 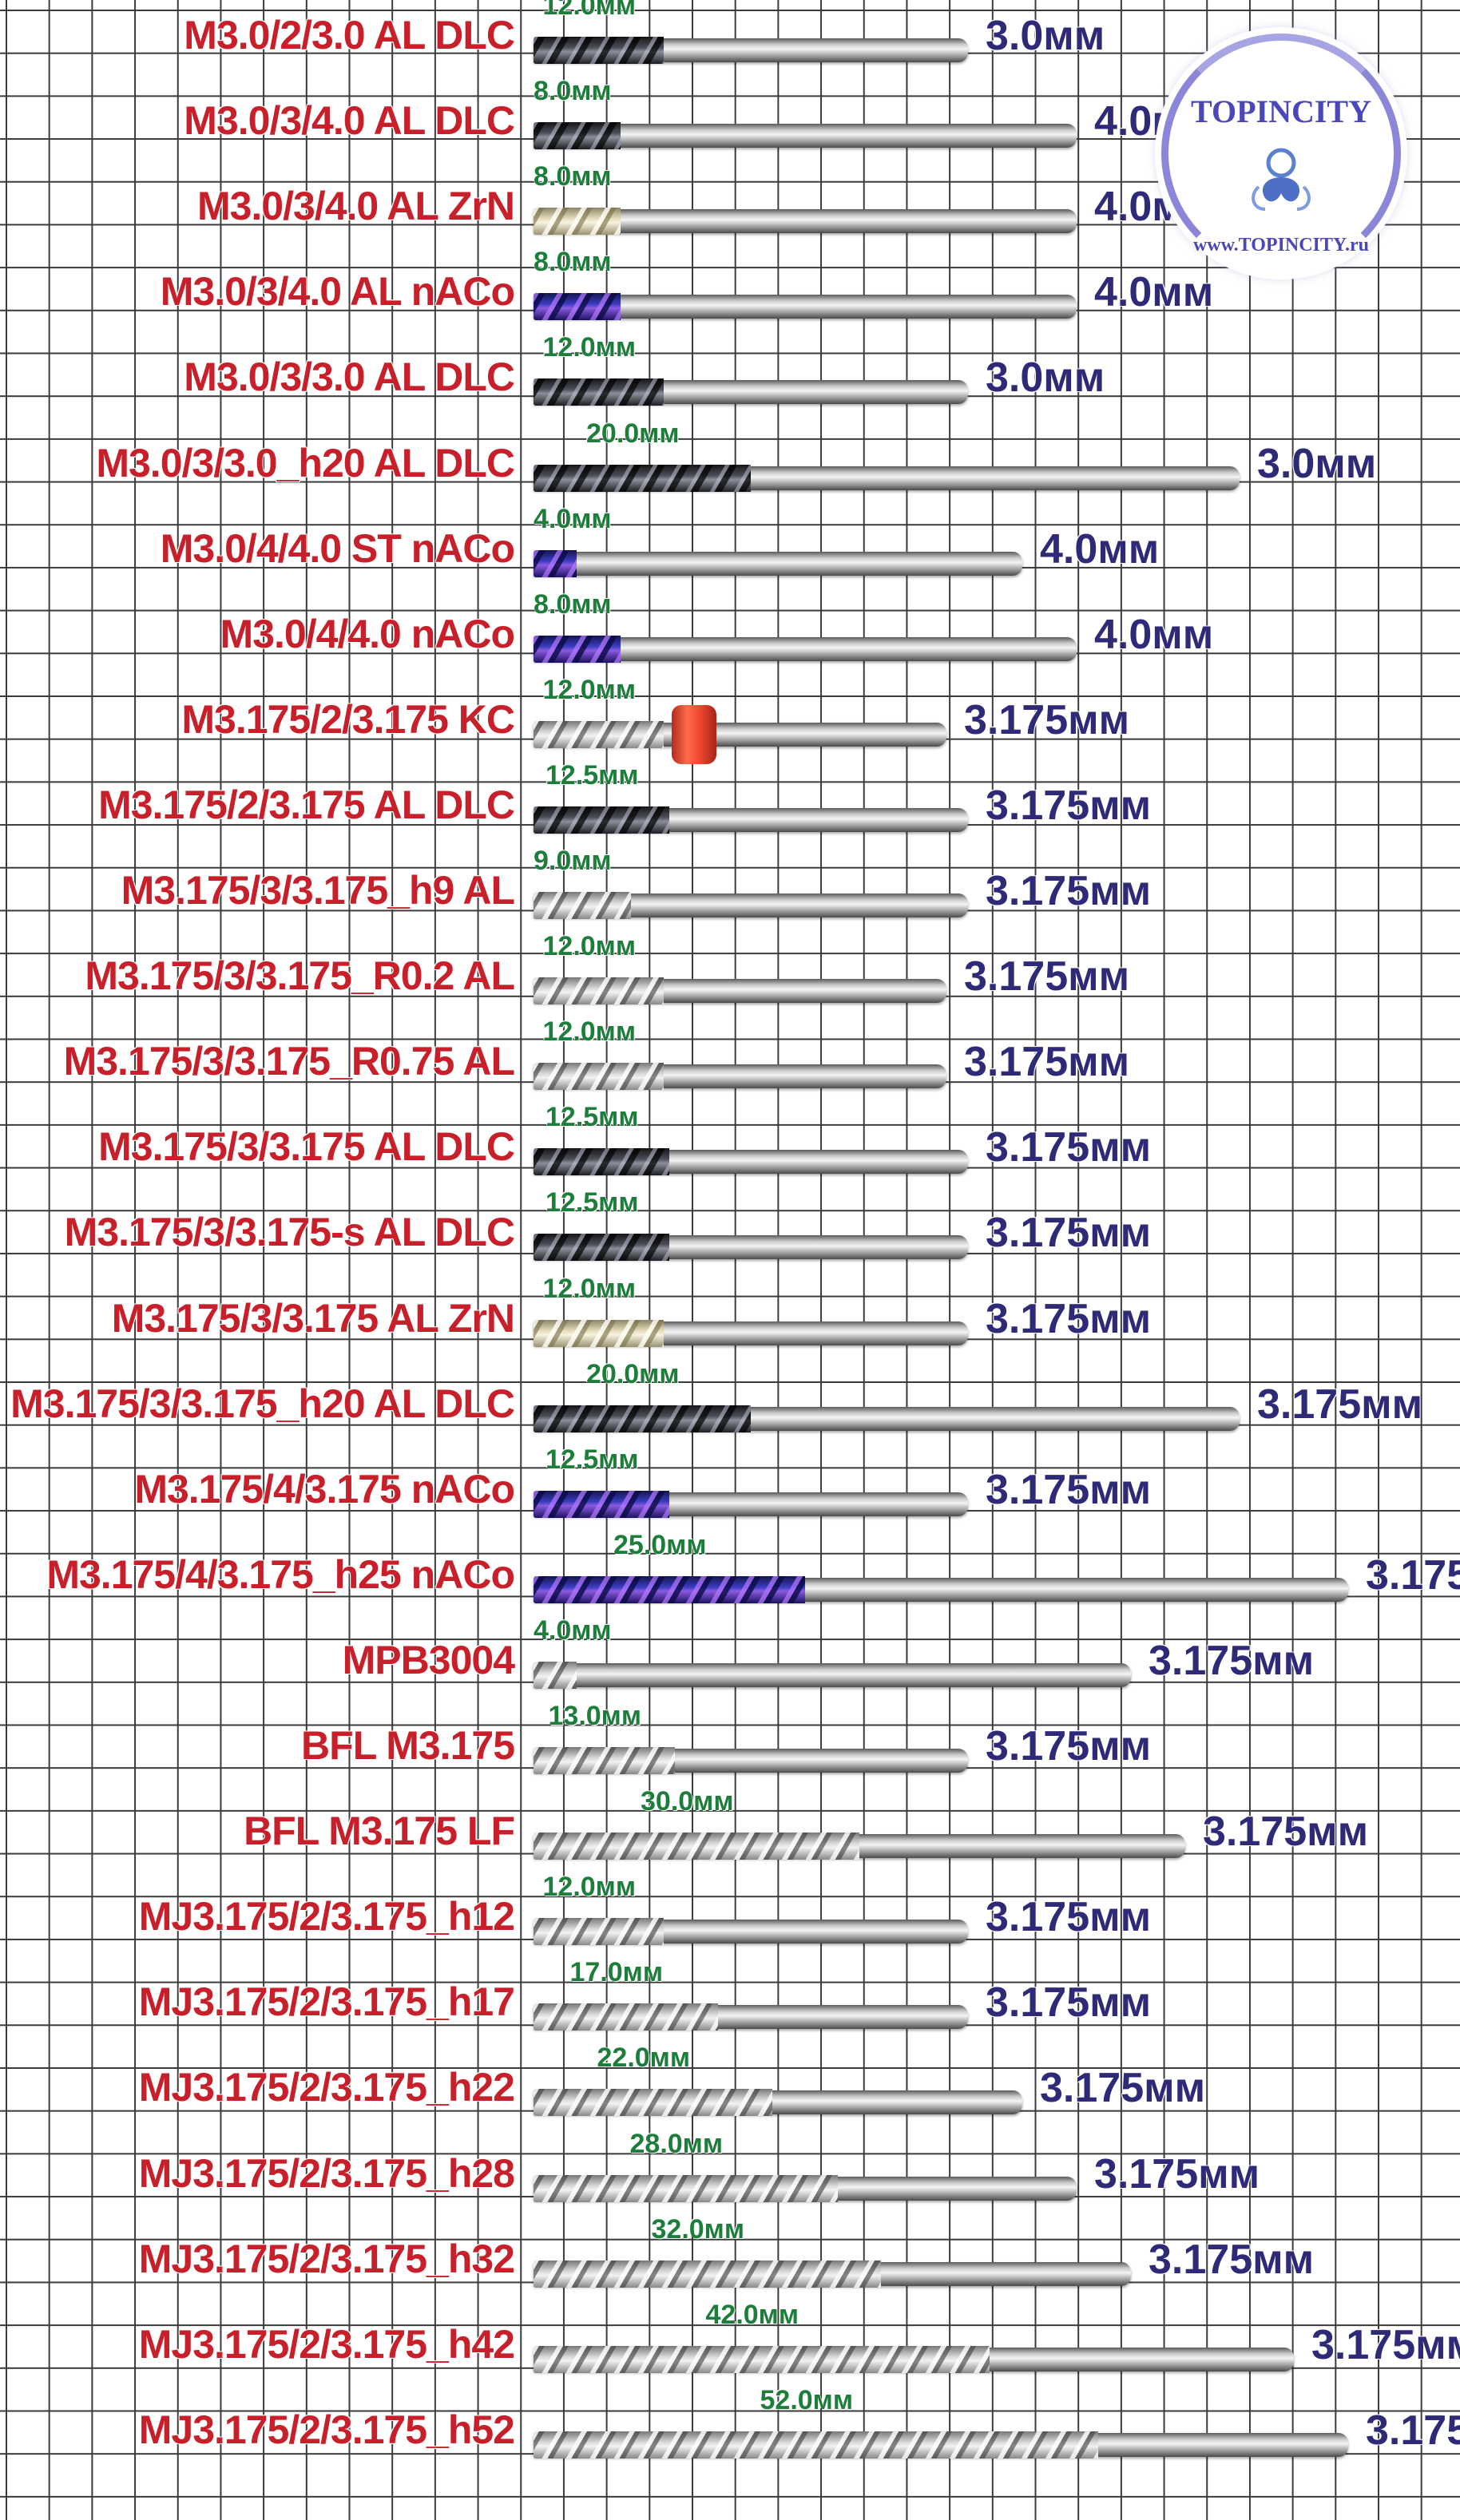 I want to click on tool-row: M3.175/3/3.175 AL DLC 12.5мм 3.175мм, so click(x=730, y=1144).